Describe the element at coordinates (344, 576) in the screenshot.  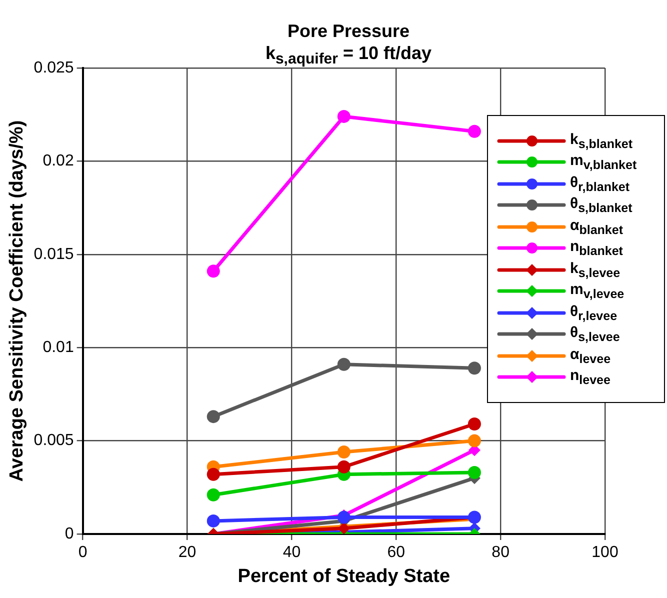
I see `x-axis-title: Percent of Steady State` at that location.